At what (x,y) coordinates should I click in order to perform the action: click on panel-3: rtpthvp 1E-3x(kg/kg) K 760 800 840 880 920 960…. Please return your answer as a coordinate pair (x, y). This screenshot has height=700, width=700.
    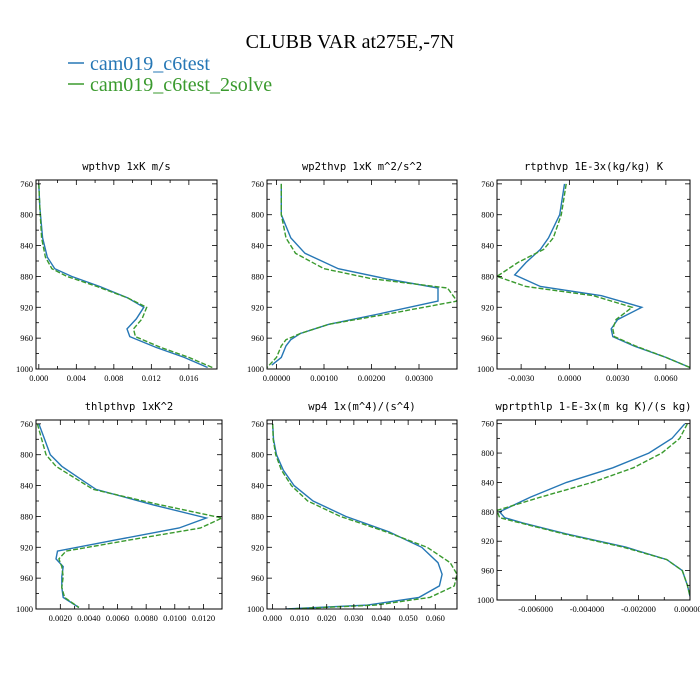
    Looking at the image, I should click on (584, 272).